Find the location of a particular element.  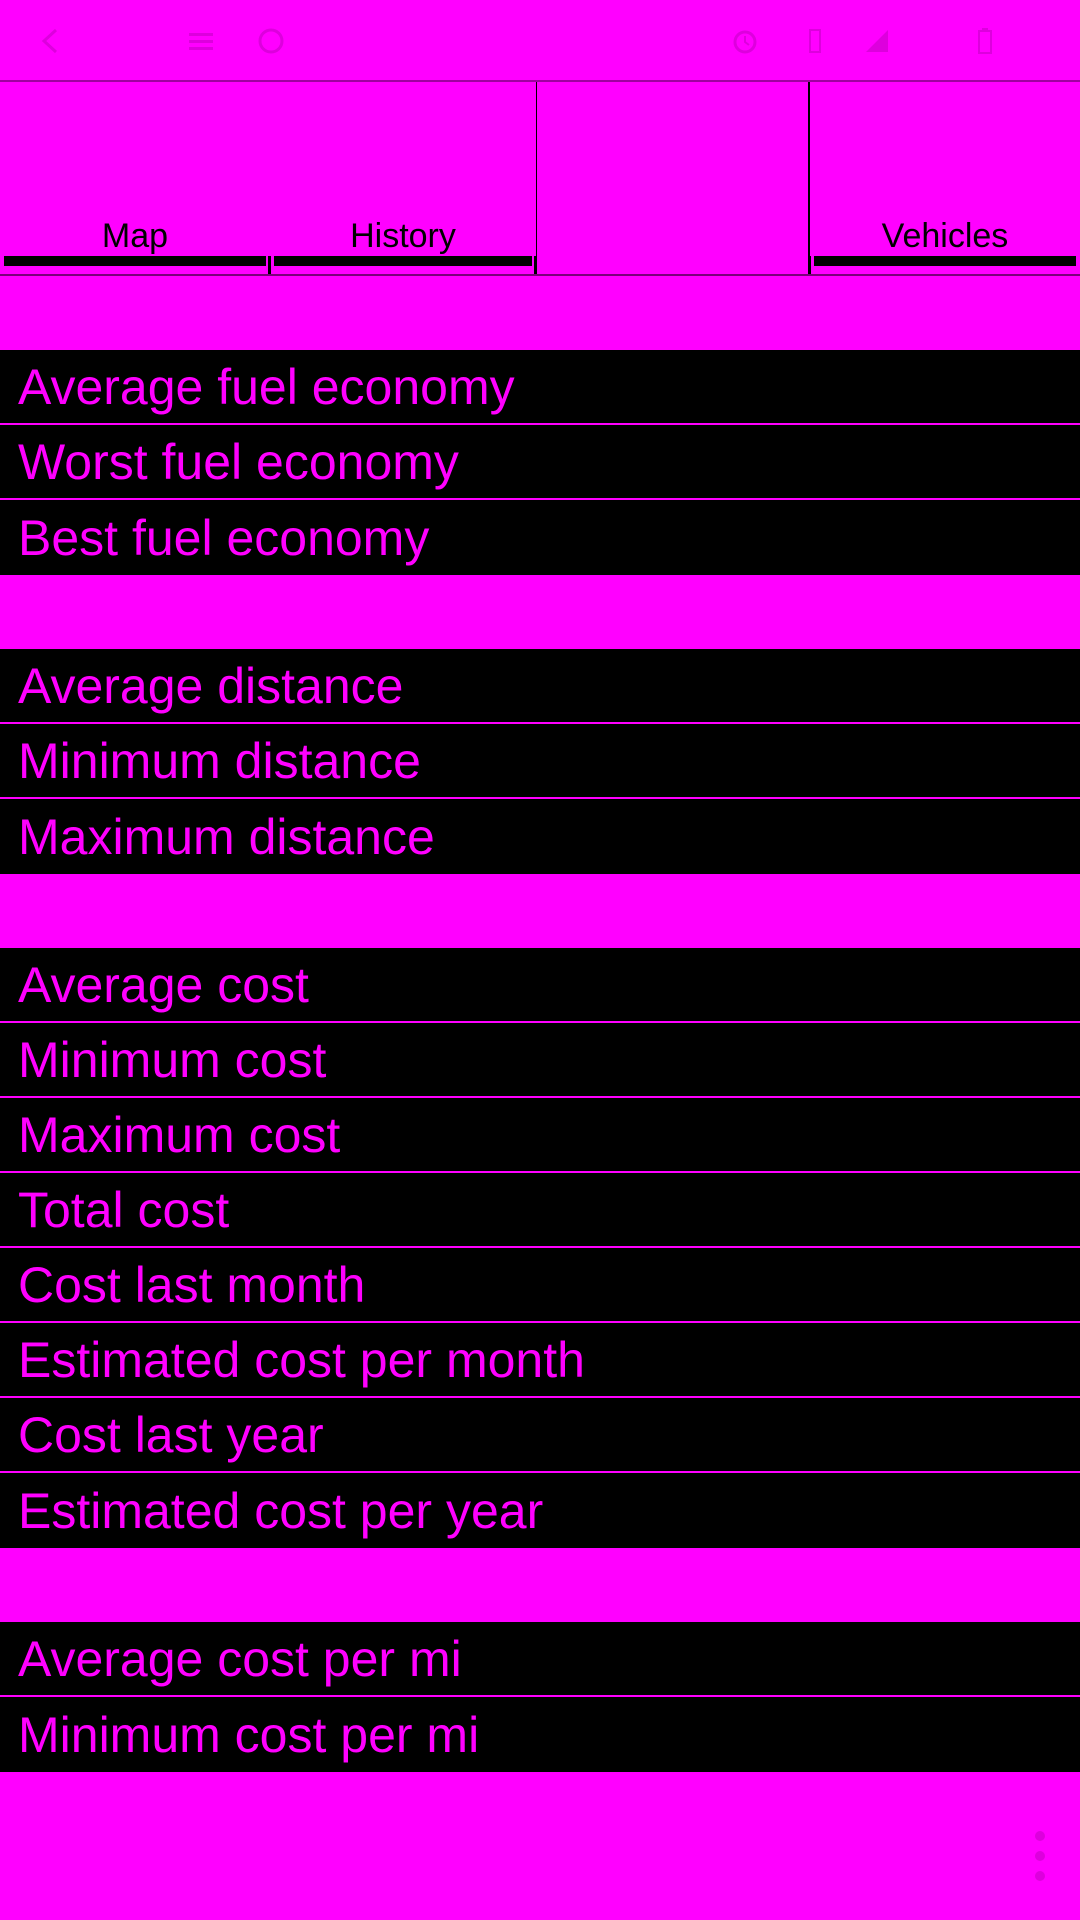

back-icon is located at coordinates (51, 41).